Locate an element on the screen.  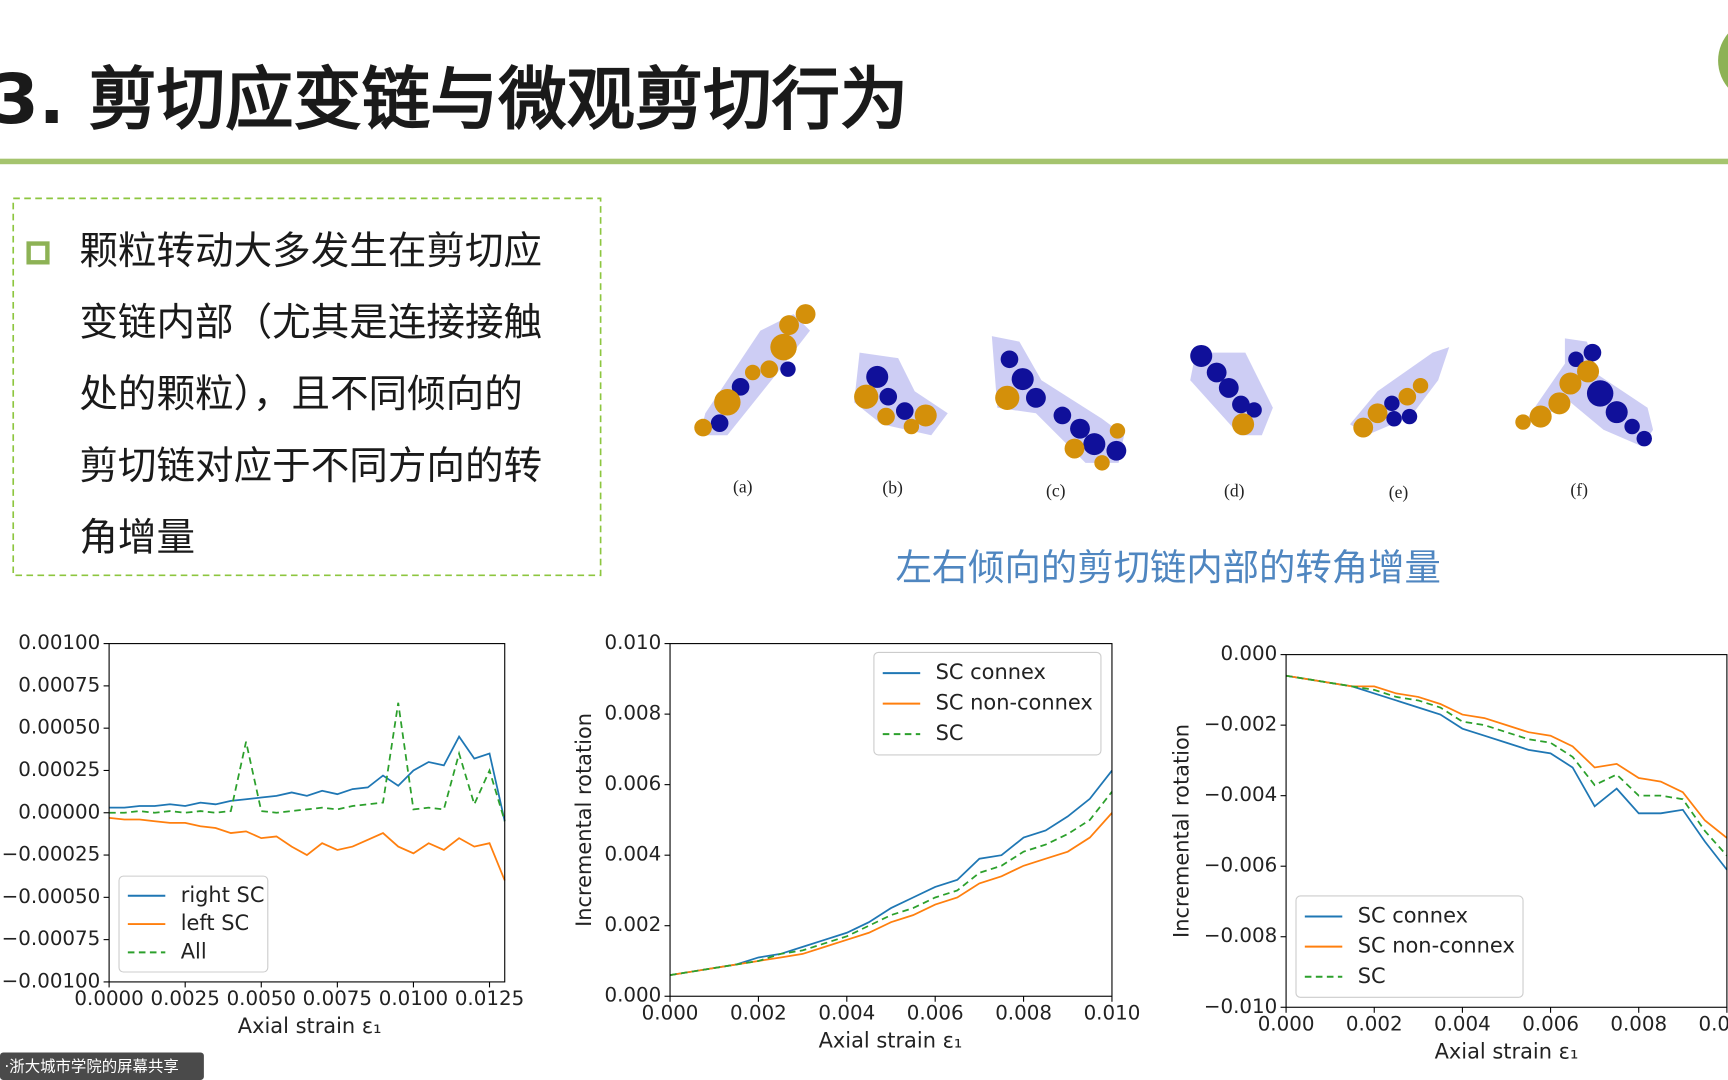
figure-label: (b) is located at coordinates (892, 487).